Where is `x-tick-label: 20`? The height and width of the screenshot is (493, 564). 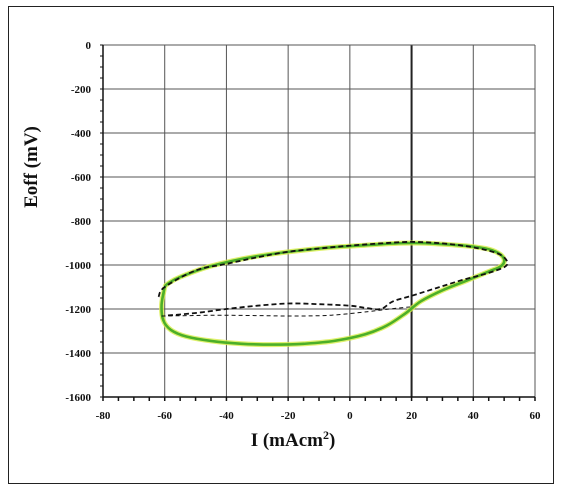 x-tick-label: 20 is located at coordinates (412, 416).